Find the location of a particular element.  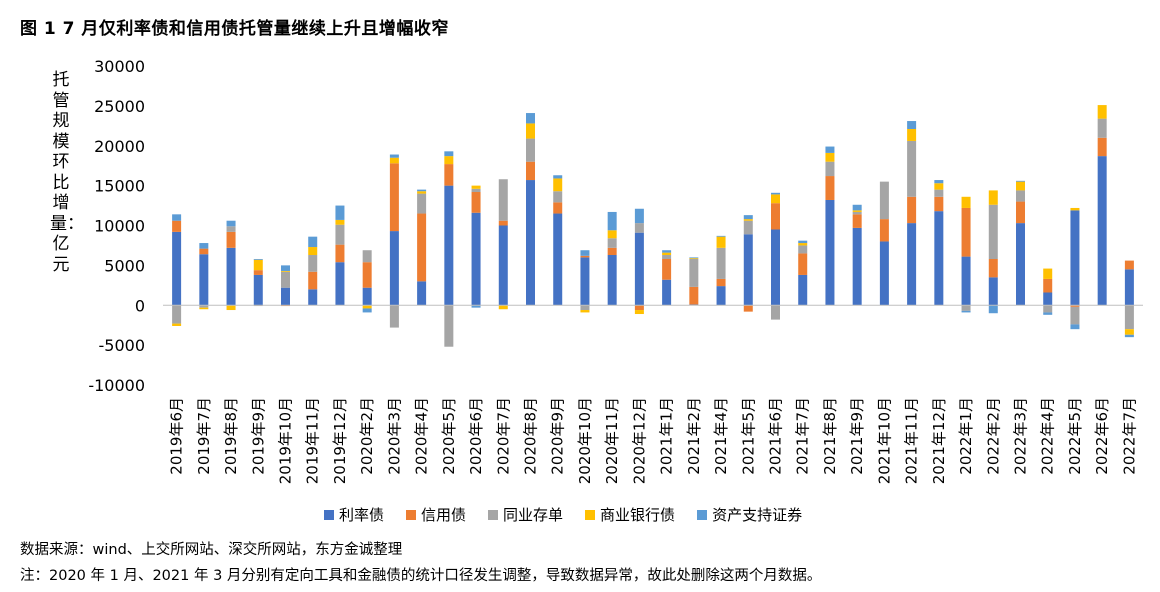

x-tick-label: 2022年2月 is located at coordinates (993, 436).